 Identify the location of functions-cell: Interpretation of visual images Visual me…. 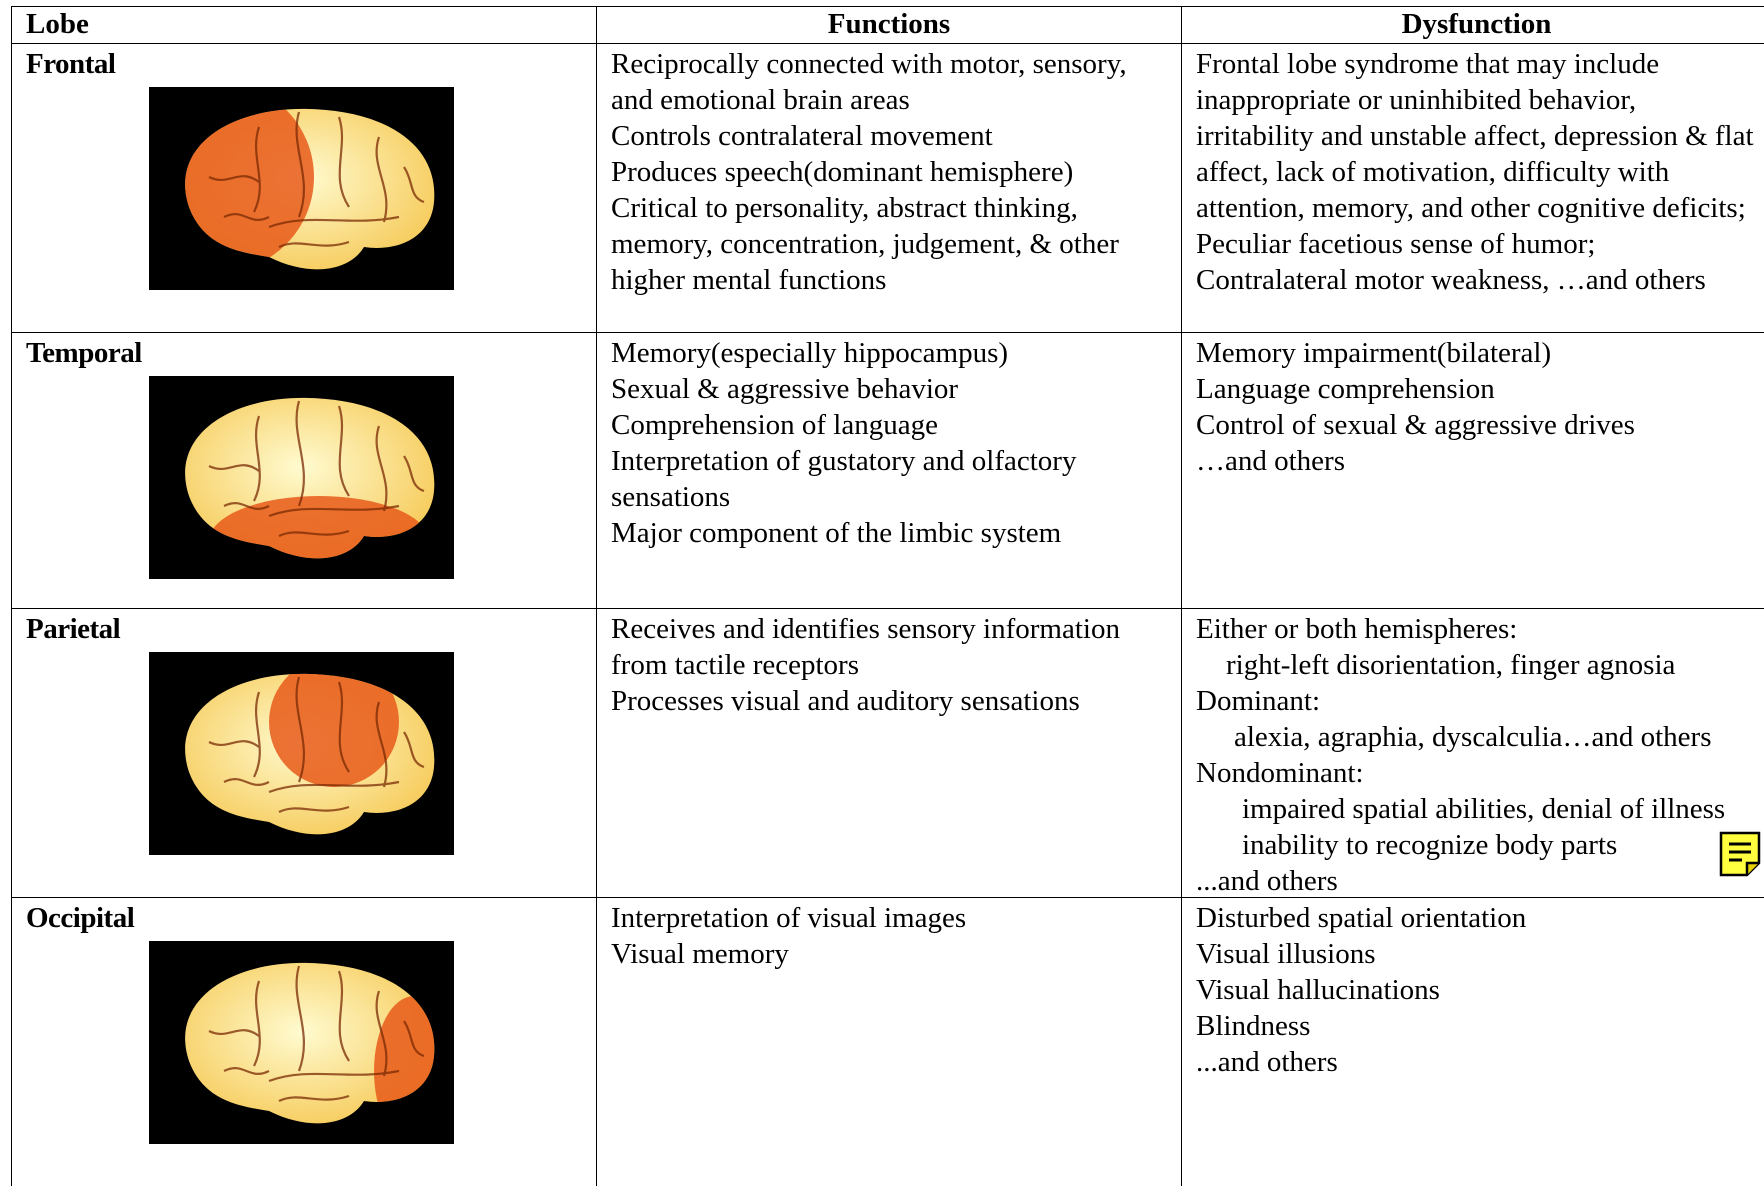
(888, 1041).